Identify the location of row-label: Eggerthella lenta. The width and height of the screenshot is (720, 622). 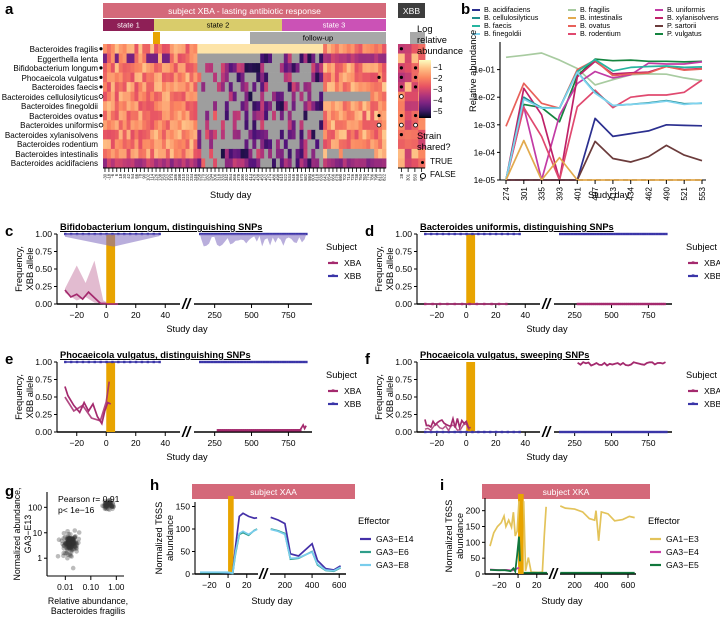
(67, 59).